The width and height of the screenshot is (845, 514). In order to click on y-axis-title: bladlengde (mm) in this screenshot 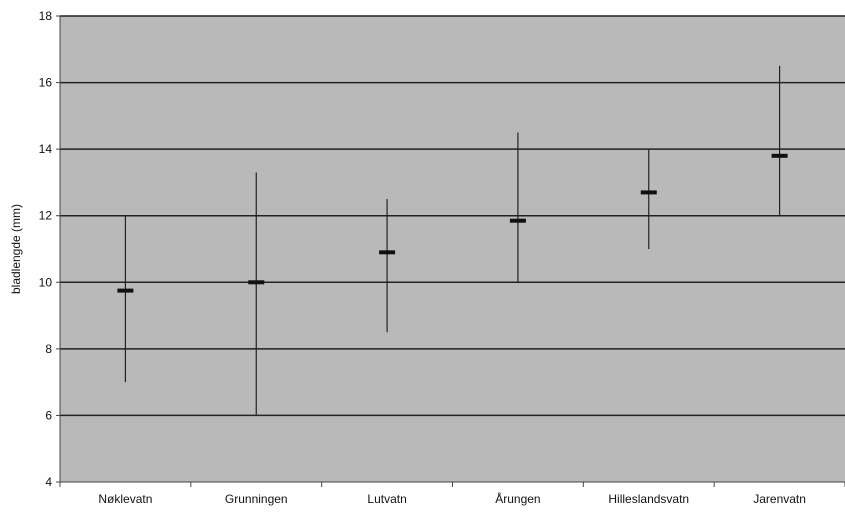, I will do `click(16, 249)`.